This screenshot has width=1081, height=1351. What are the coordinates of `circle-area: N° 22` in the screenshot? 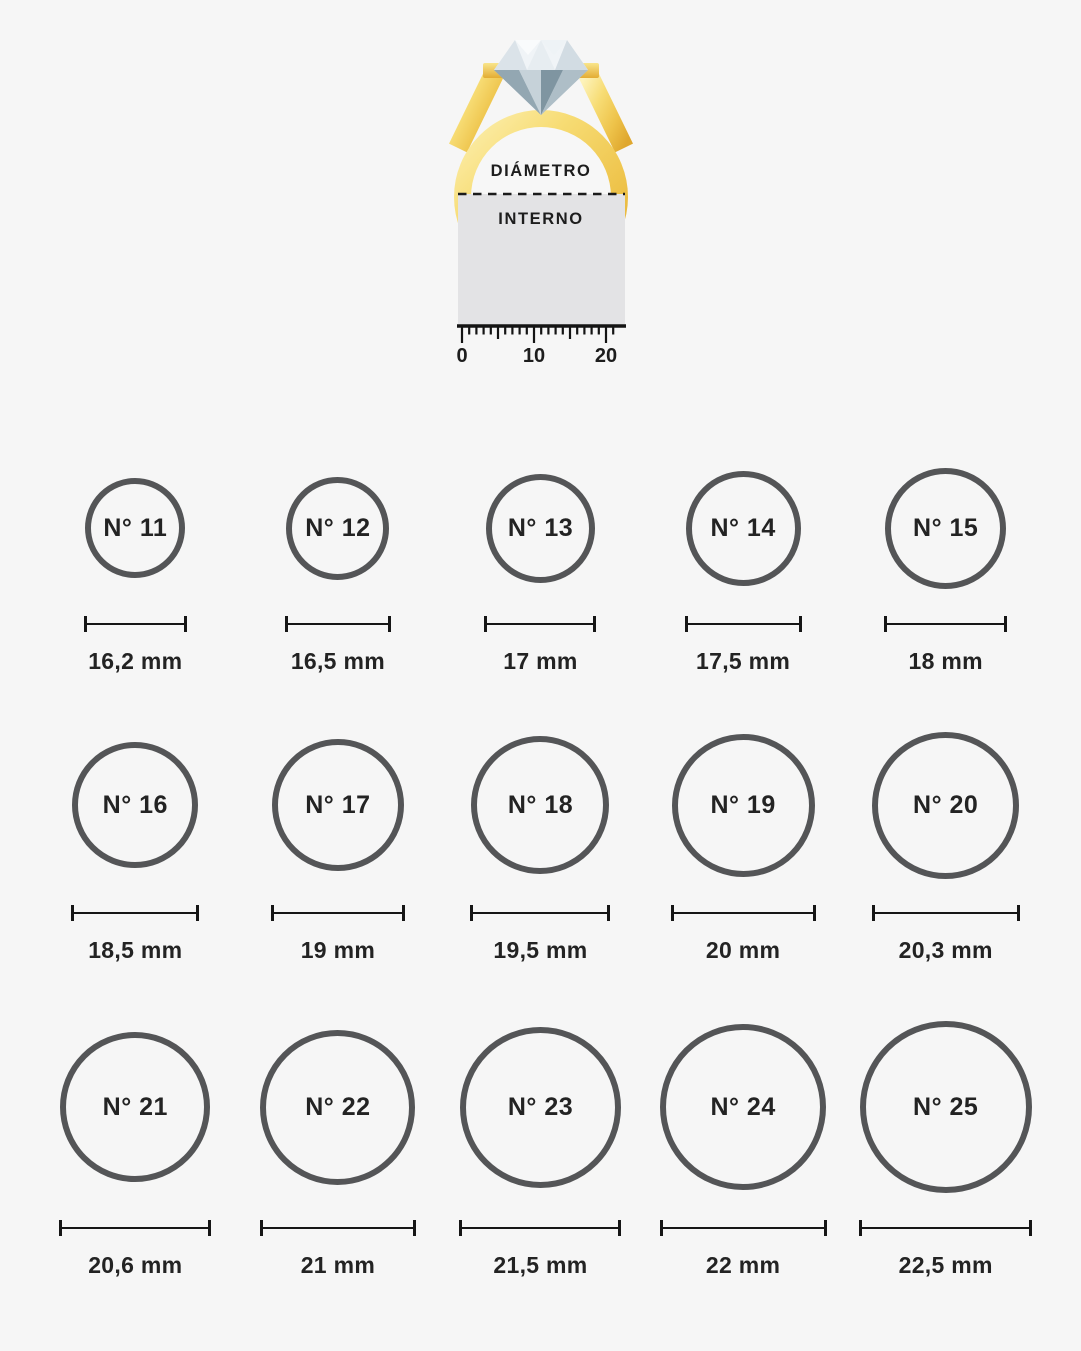 It's located at (338, 1107).